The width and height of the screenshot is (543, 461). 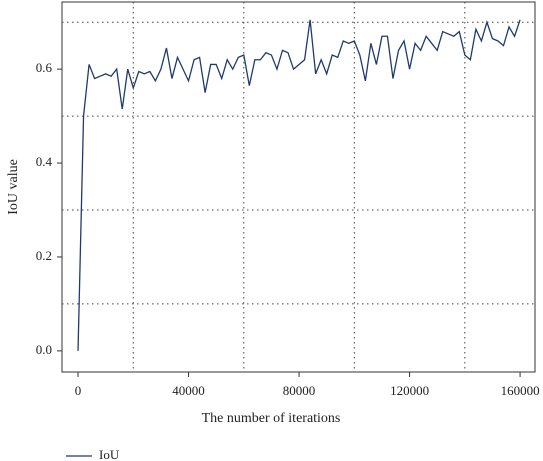 I want to click on x-tick-label: 80000, so click(x=299, y=390).